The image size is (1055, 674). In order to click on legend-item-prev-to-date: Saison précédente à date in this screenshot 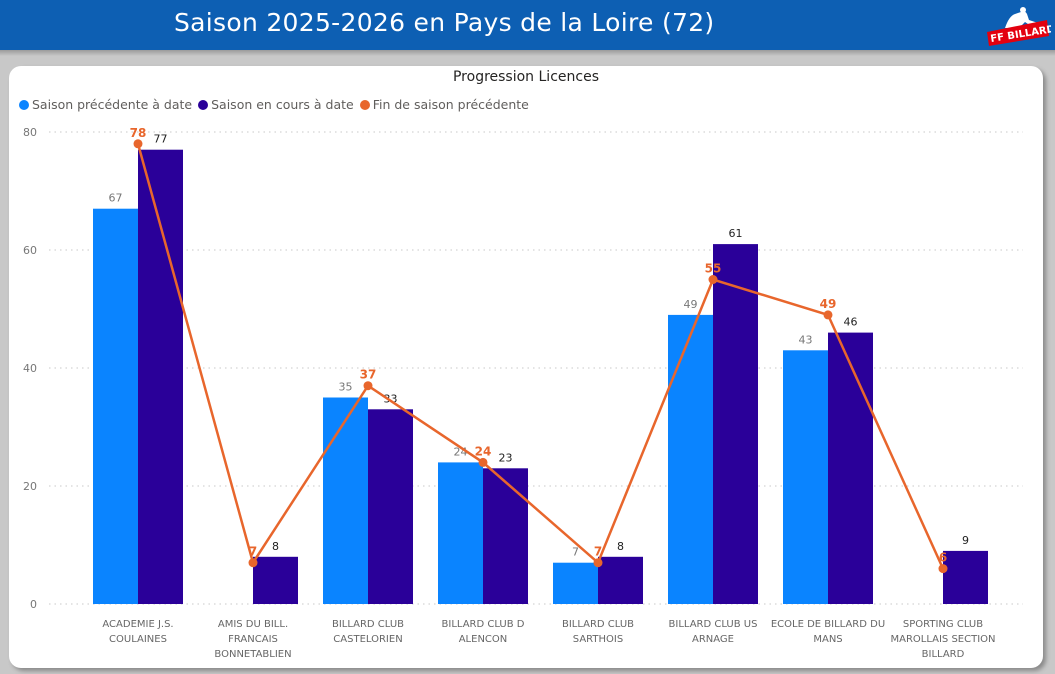, I will do `click(105, 104)`.